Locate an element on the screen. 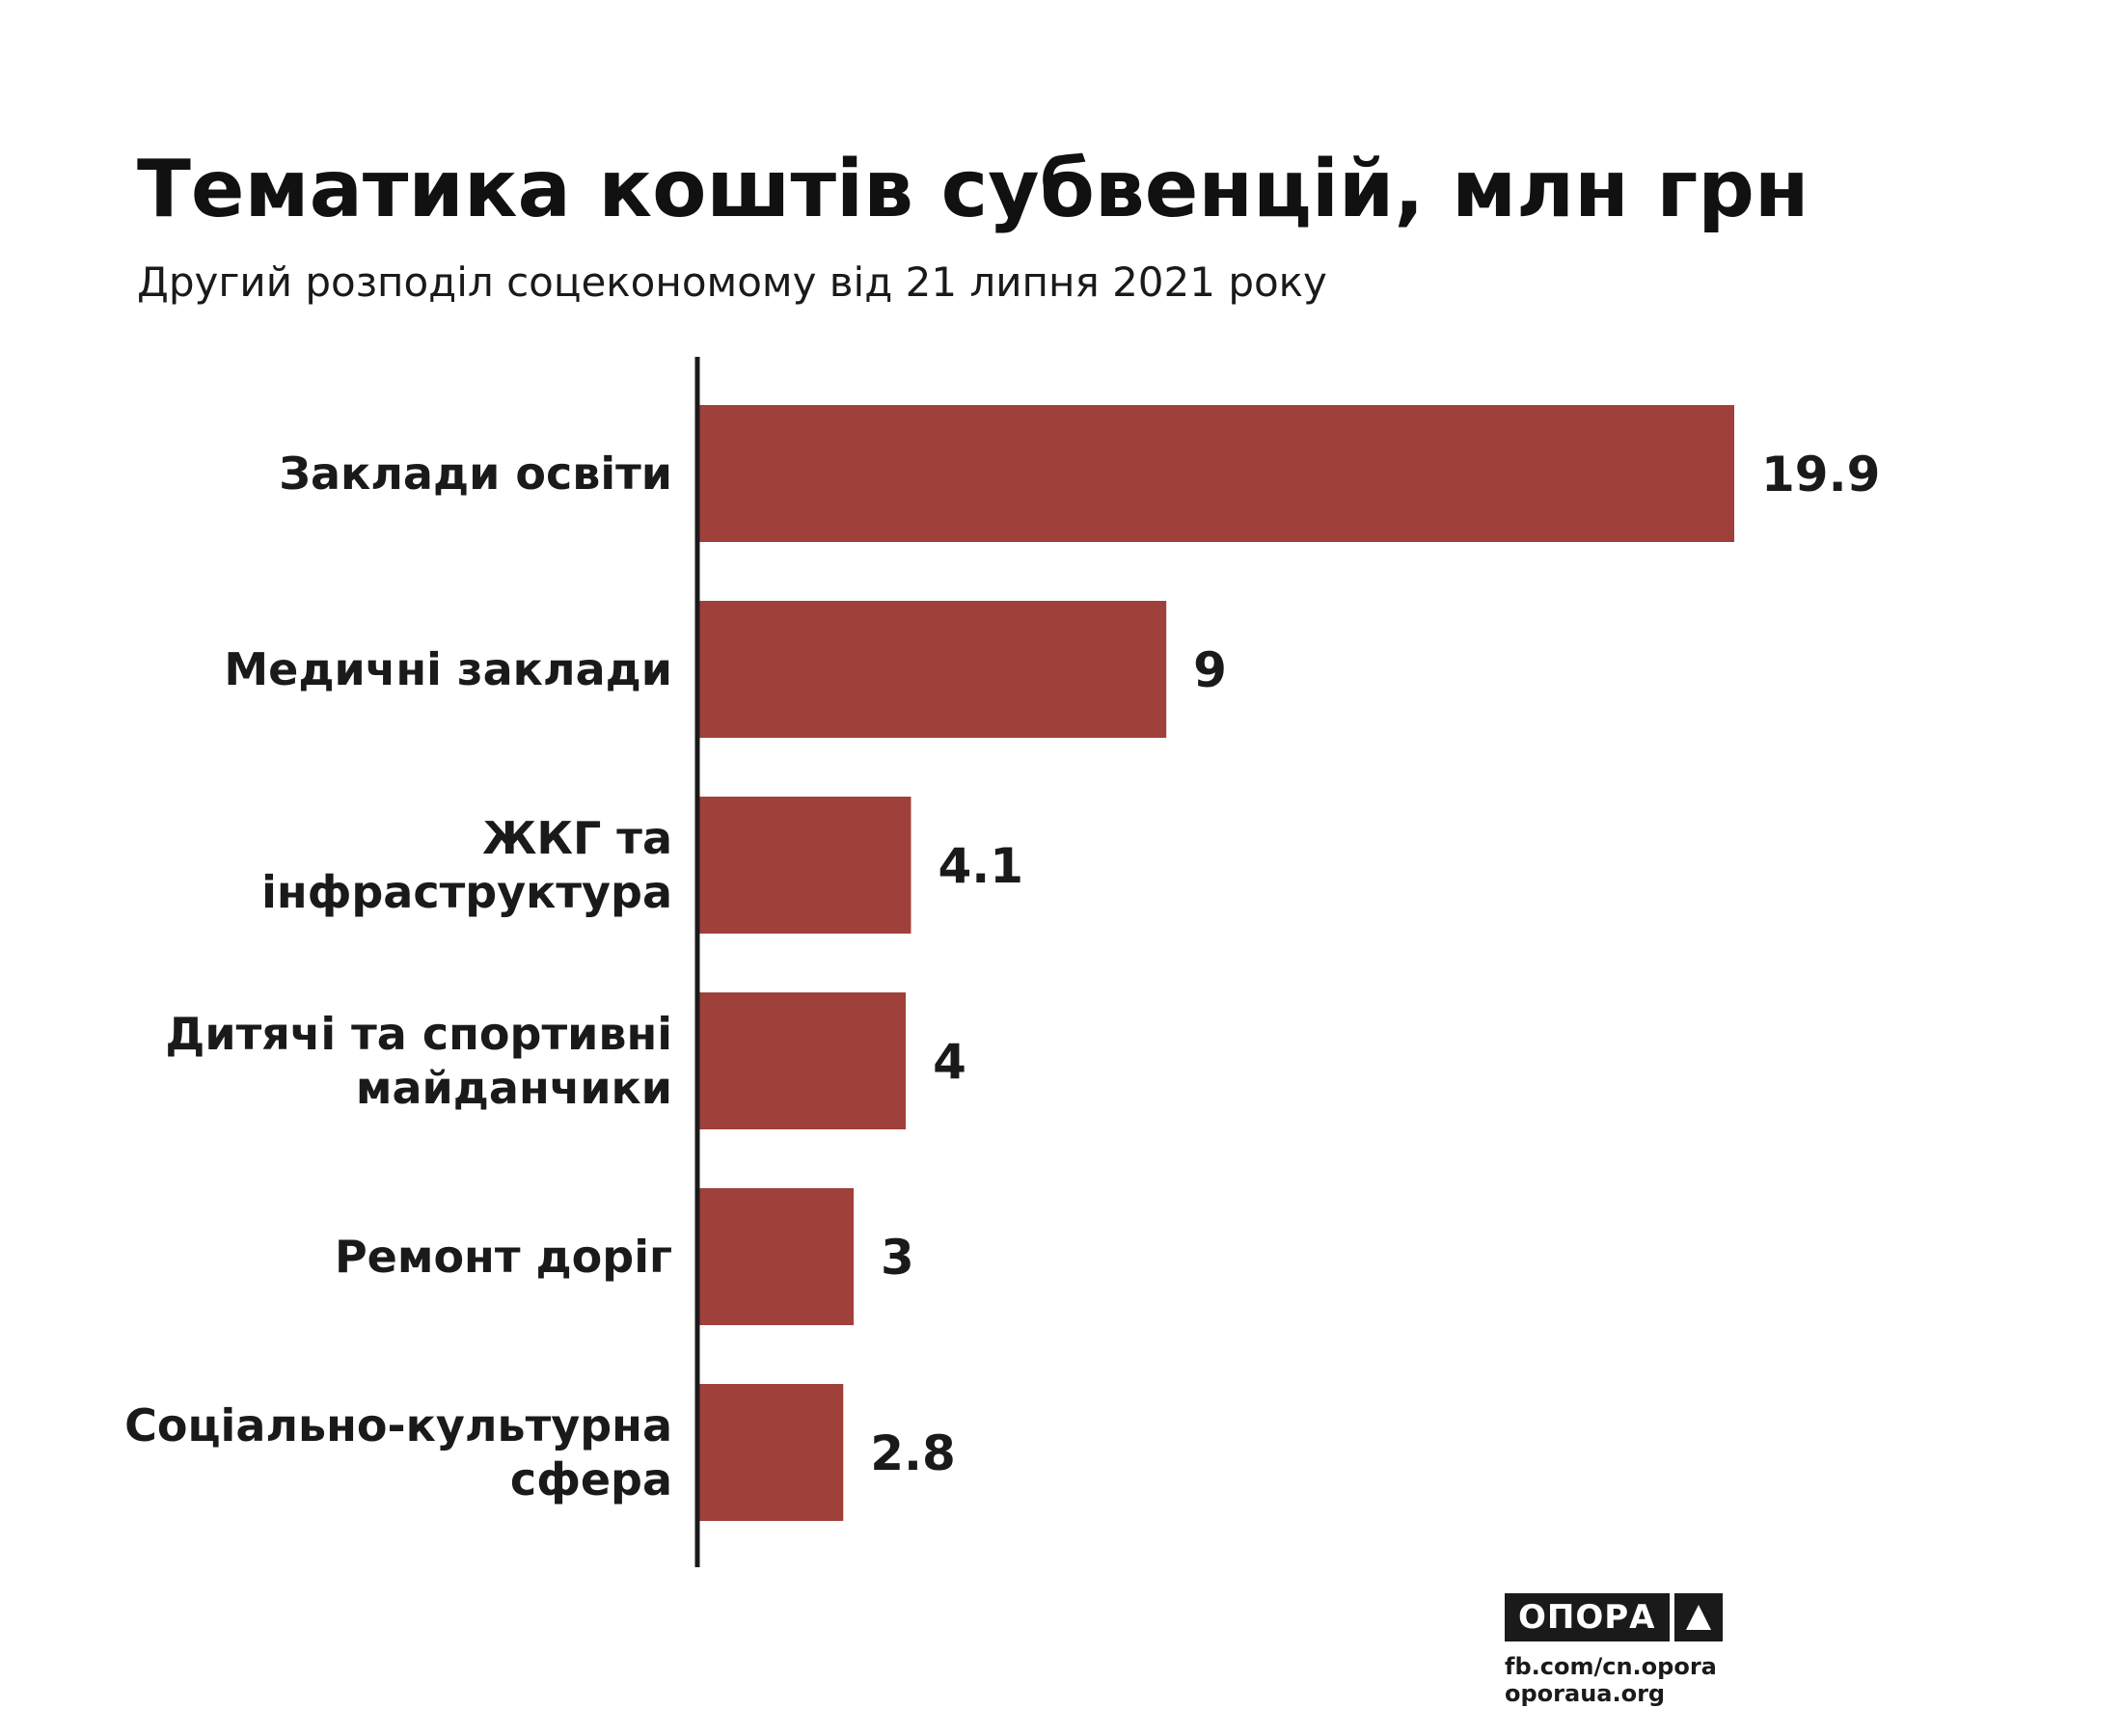 The image size is (2122, 1736). source-facebook: fb.com/cn.opora is located at coordinates (1611, 1667).